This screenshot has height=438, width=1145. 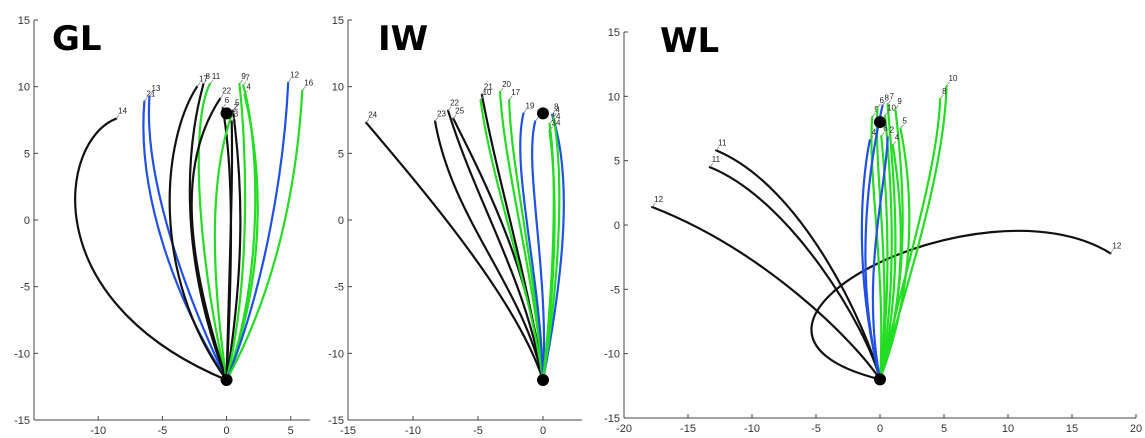 What do you see at coordinates (336, 354) in the screenshot?
I see `y-tick-label: -10` at bounding box center [336, 354].